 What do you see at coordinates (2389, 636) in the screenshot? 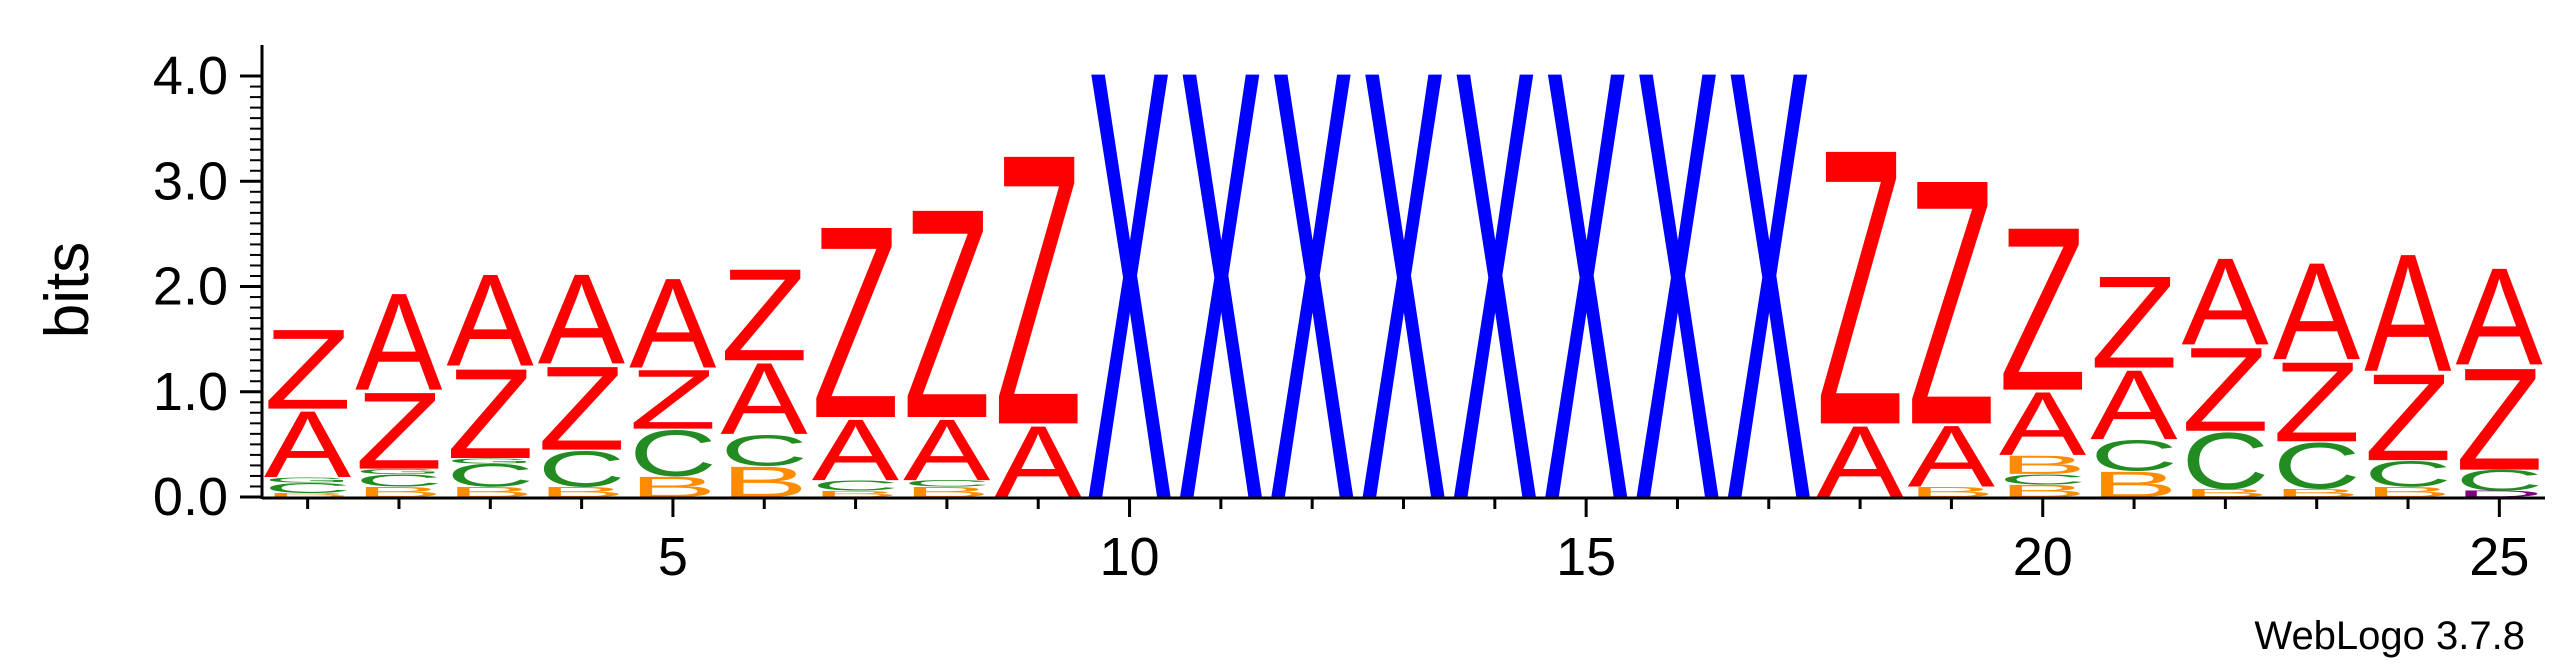
I see `weblogo-credit: WebLogo 3.7.8` at bounding box center [2389, 636].